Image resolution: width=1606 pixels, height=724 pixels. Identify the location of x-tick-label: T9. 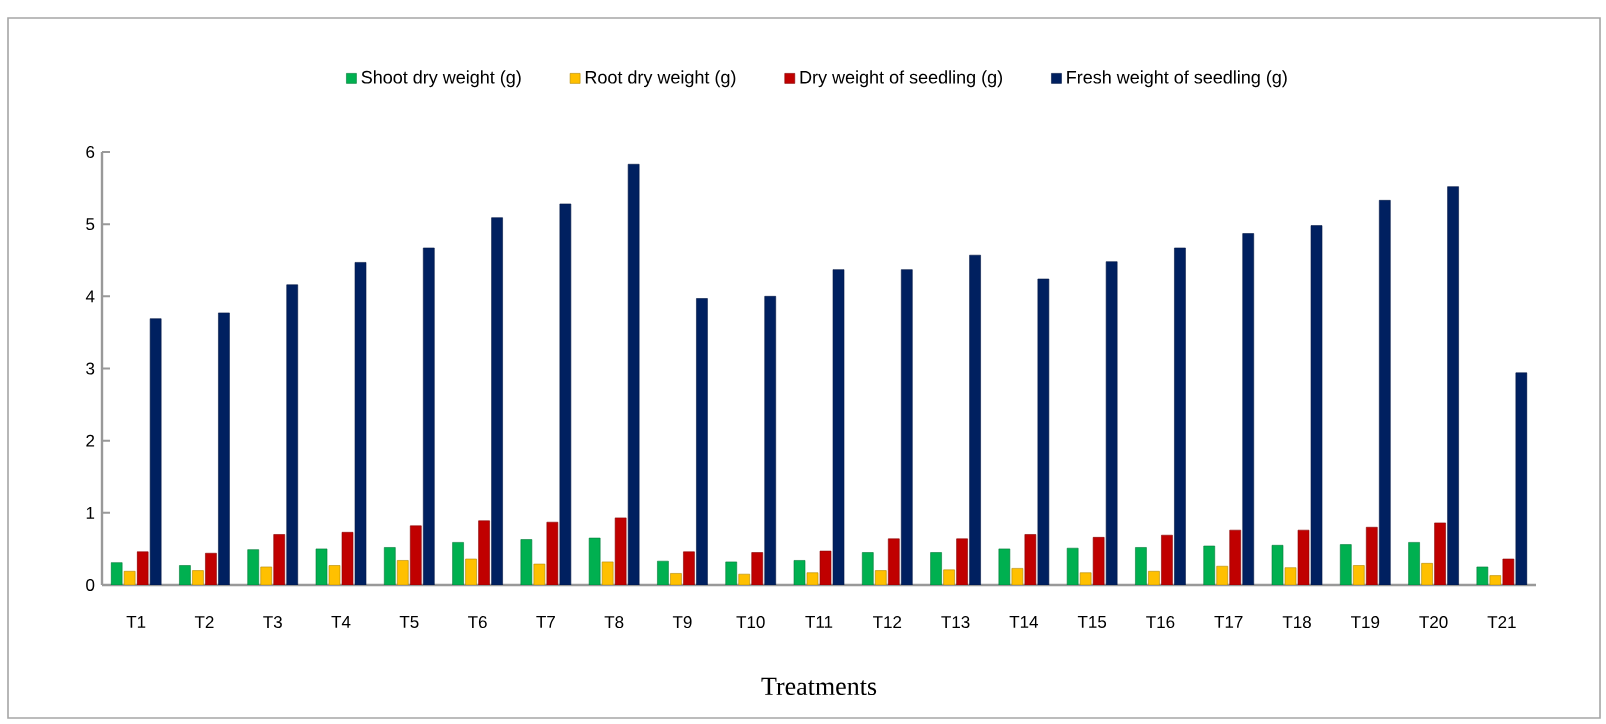
(682, 622).